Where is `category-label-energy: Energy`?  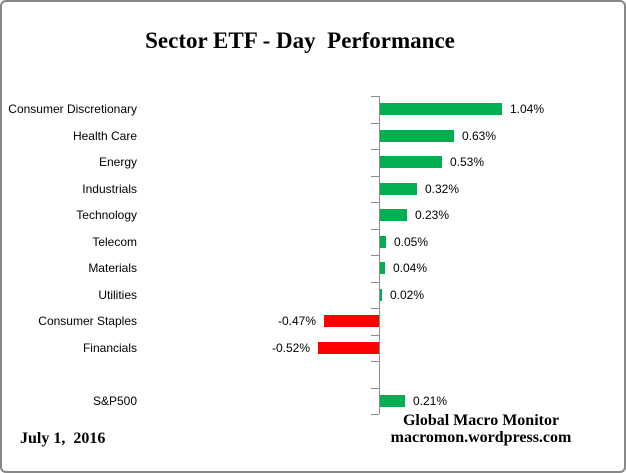
category-label-energy: Energy is located at coordinates (117, 162).